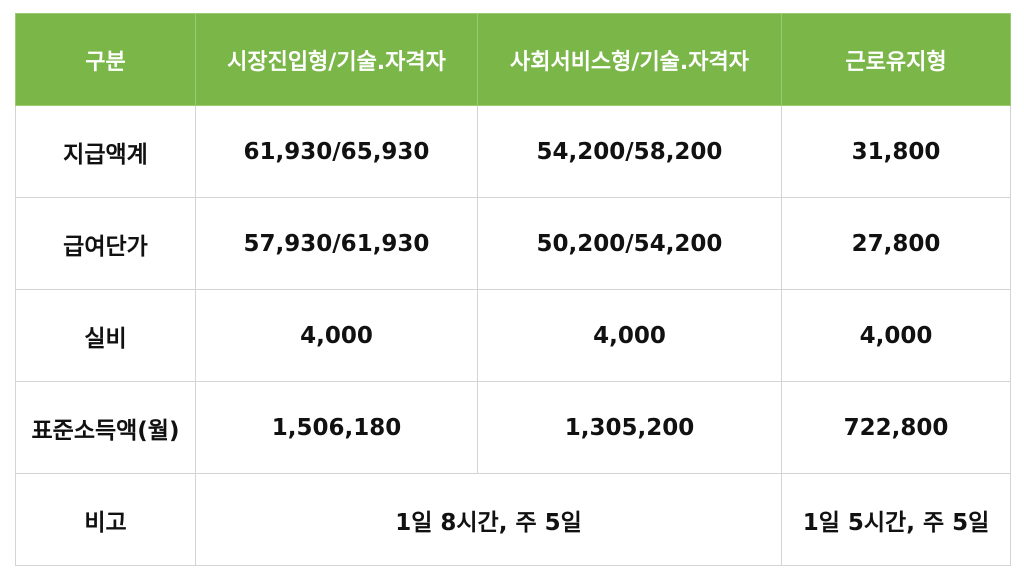  What do you see at coordinates (896, 427) in the screenshot?
I see `cell-work-maintenance: 722,800` at bounding box center [896, 427].